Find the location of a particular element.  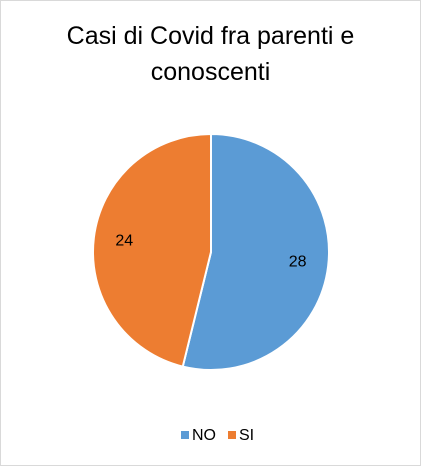

chart-title: Casi di Covid fra parenti e conoscenti is located at coordinates (210, 54).